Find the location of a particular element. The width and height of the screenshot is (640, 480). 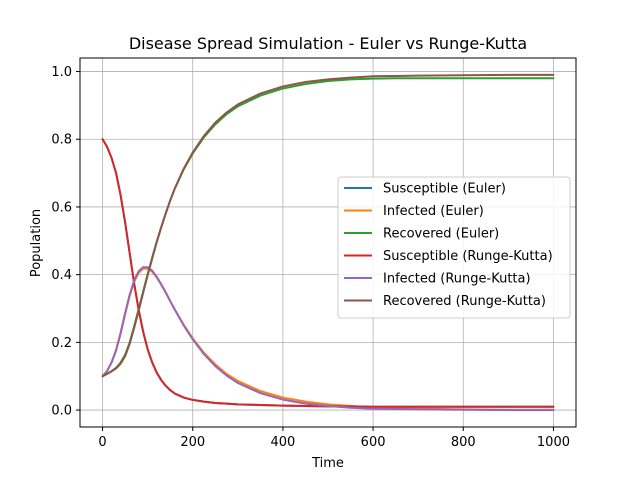

legend-item: Recovered (Runge-Kutta) is located at coordinates (445, 301).